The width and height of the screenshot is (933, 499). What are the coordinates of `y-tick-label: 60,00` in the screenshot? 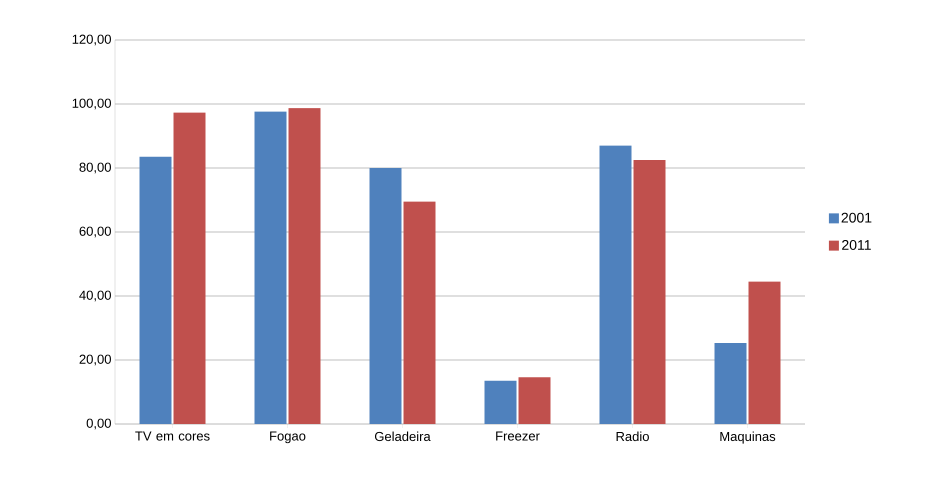 It's located at (95, 232).